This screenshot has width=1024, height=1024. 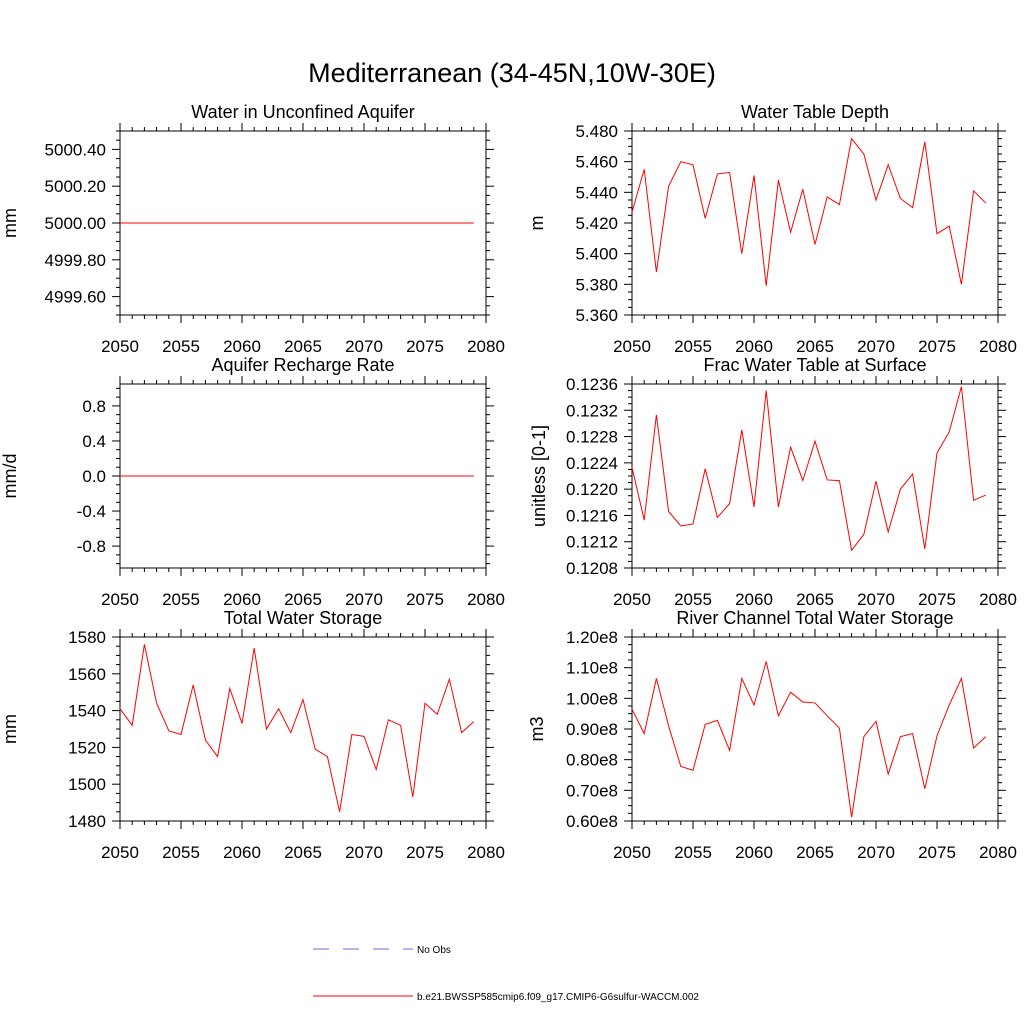 What do you see at coordinates (75, 260) in the screenshot?
I see `y-tick-label: 4999.80` at bounding box center [75, 260].